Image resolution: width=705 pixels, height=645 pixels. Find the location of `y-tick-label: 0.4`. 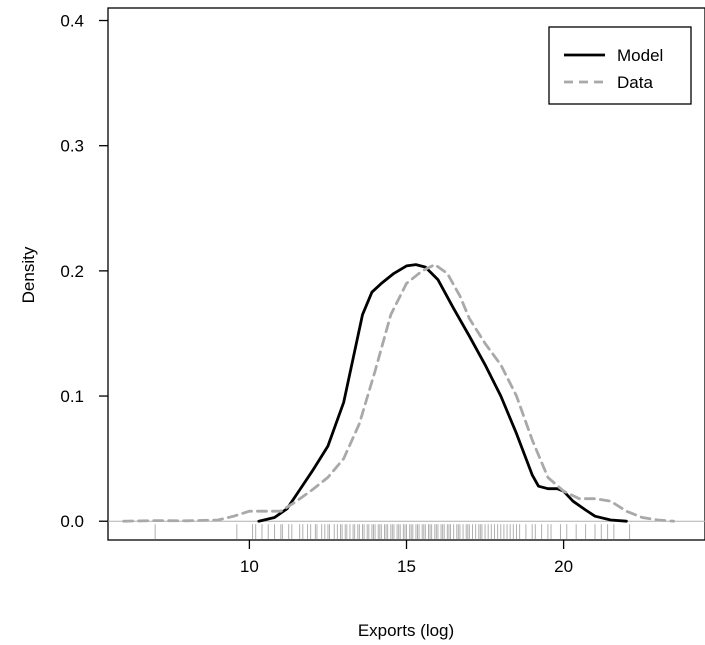

y-tick-label: 0.4 is located at coordinates (72, 21).